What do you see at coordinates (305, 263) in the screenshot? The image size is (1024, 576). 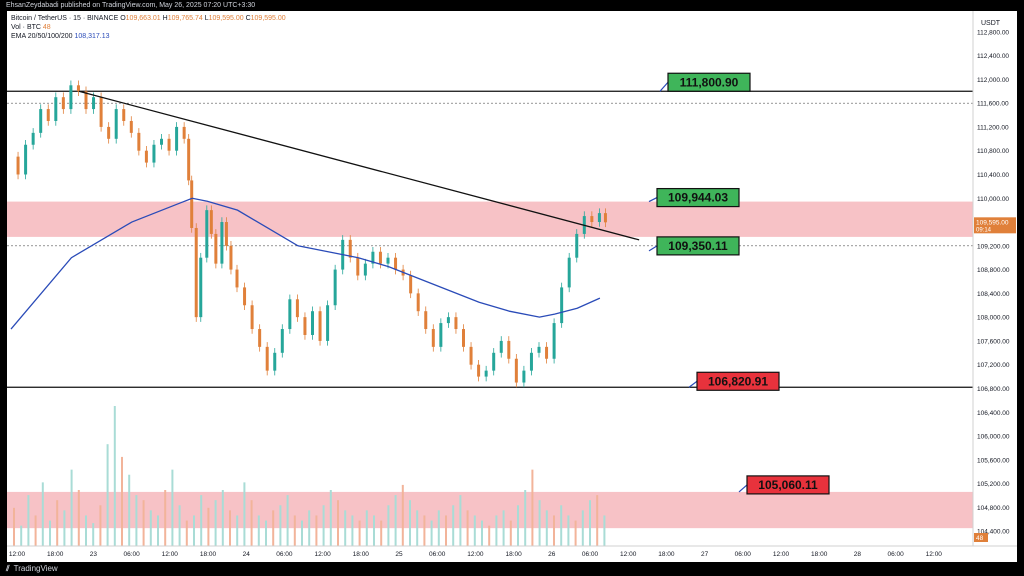 I see `ema-line` at bounding box center [305, 263].